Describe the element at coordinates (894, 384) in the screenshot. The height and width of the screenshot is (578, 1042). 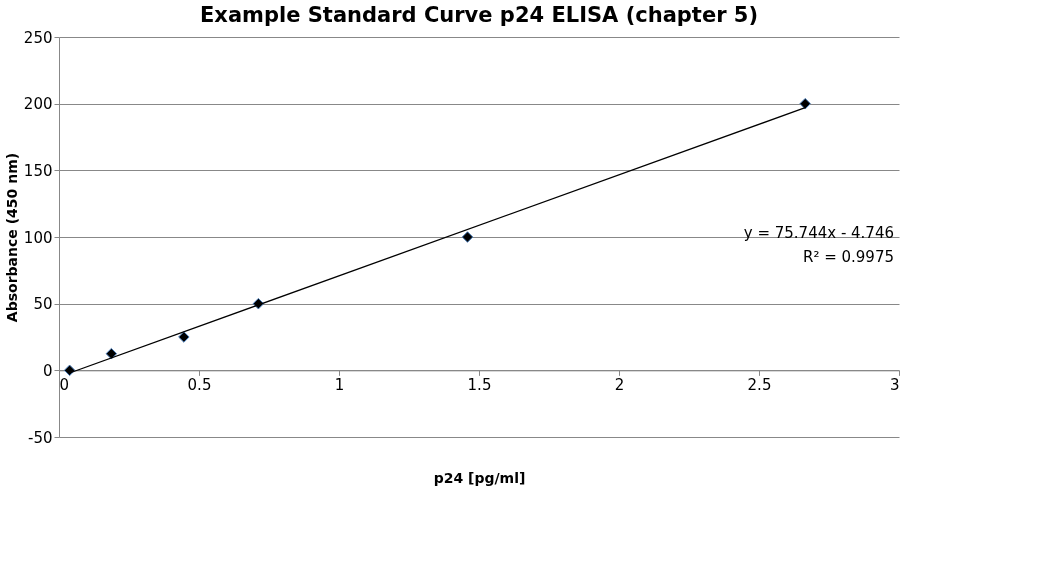
I see `x-tick-label: 3` at that location.